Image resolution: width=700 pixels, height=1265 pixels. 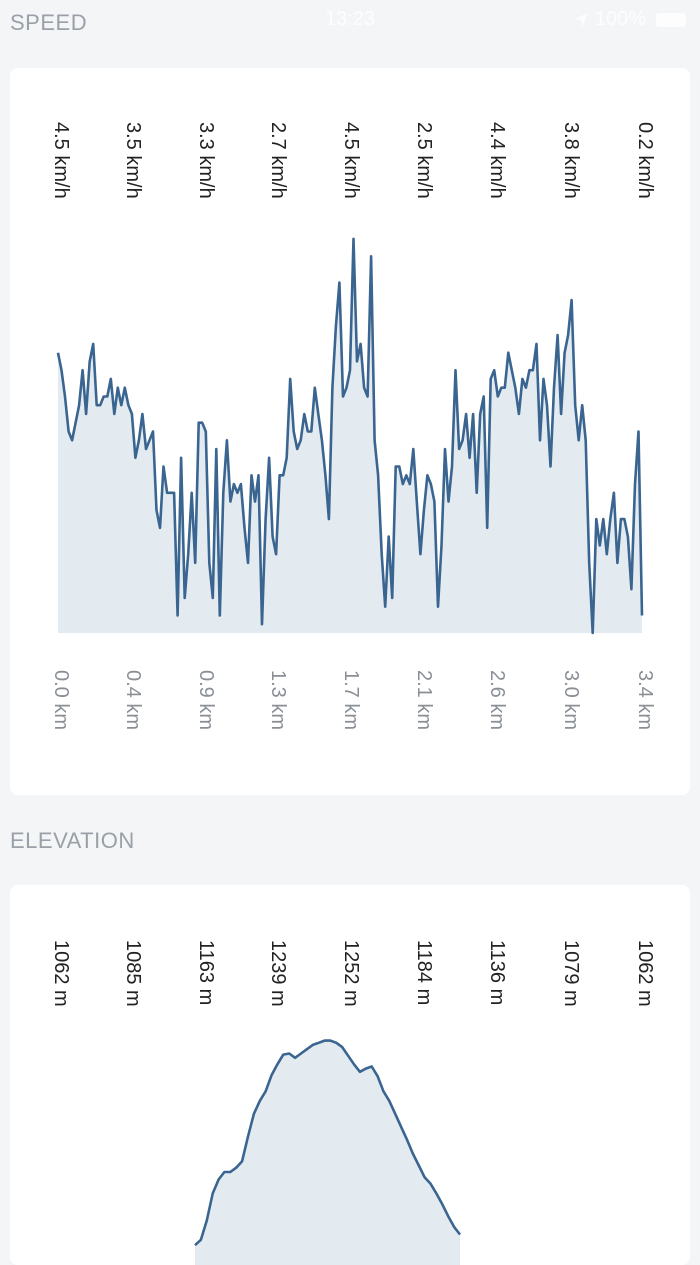 What do you see at coordinates (61, 160) in the screenshot?
I see `speed-label-0: 4.5 km/h` at bounding box center [61, 160].